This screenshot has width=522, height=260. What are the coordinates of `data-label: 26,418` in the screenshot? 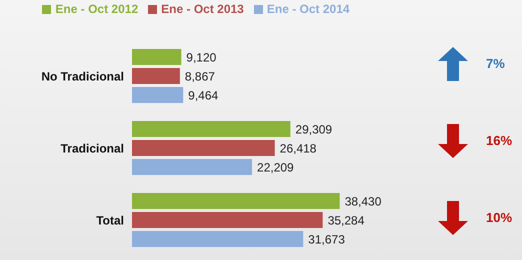 It's located at (298, 148).